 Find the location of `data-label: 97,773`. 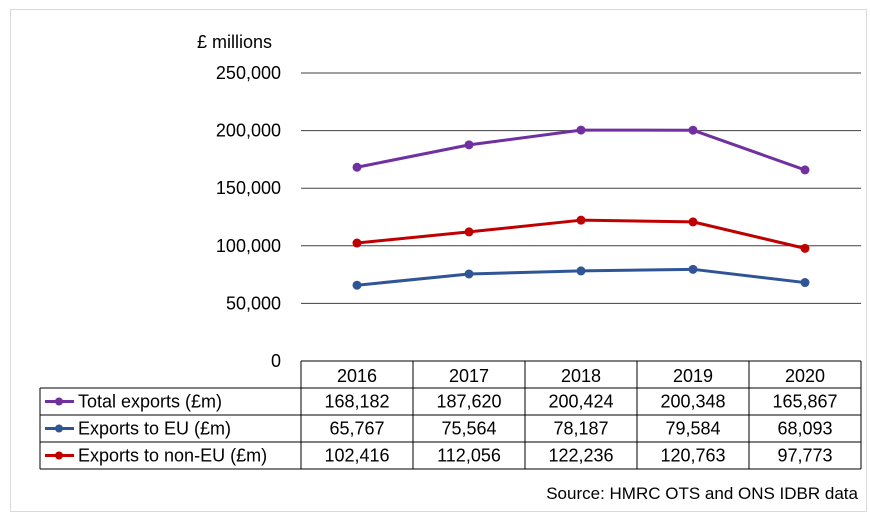

data-label: 97,773 is located at coordinates (804, 456).